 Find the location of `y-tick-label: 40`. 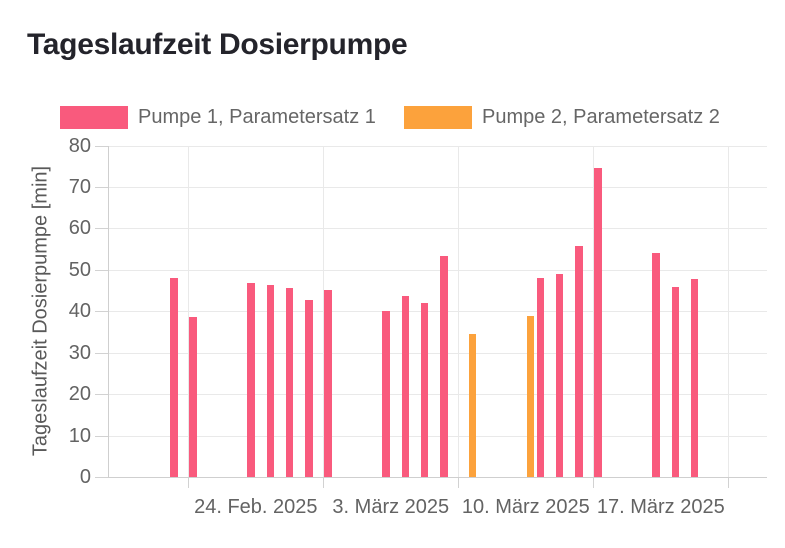

y-tick-label: 40 is located at coordinates (79, 311).